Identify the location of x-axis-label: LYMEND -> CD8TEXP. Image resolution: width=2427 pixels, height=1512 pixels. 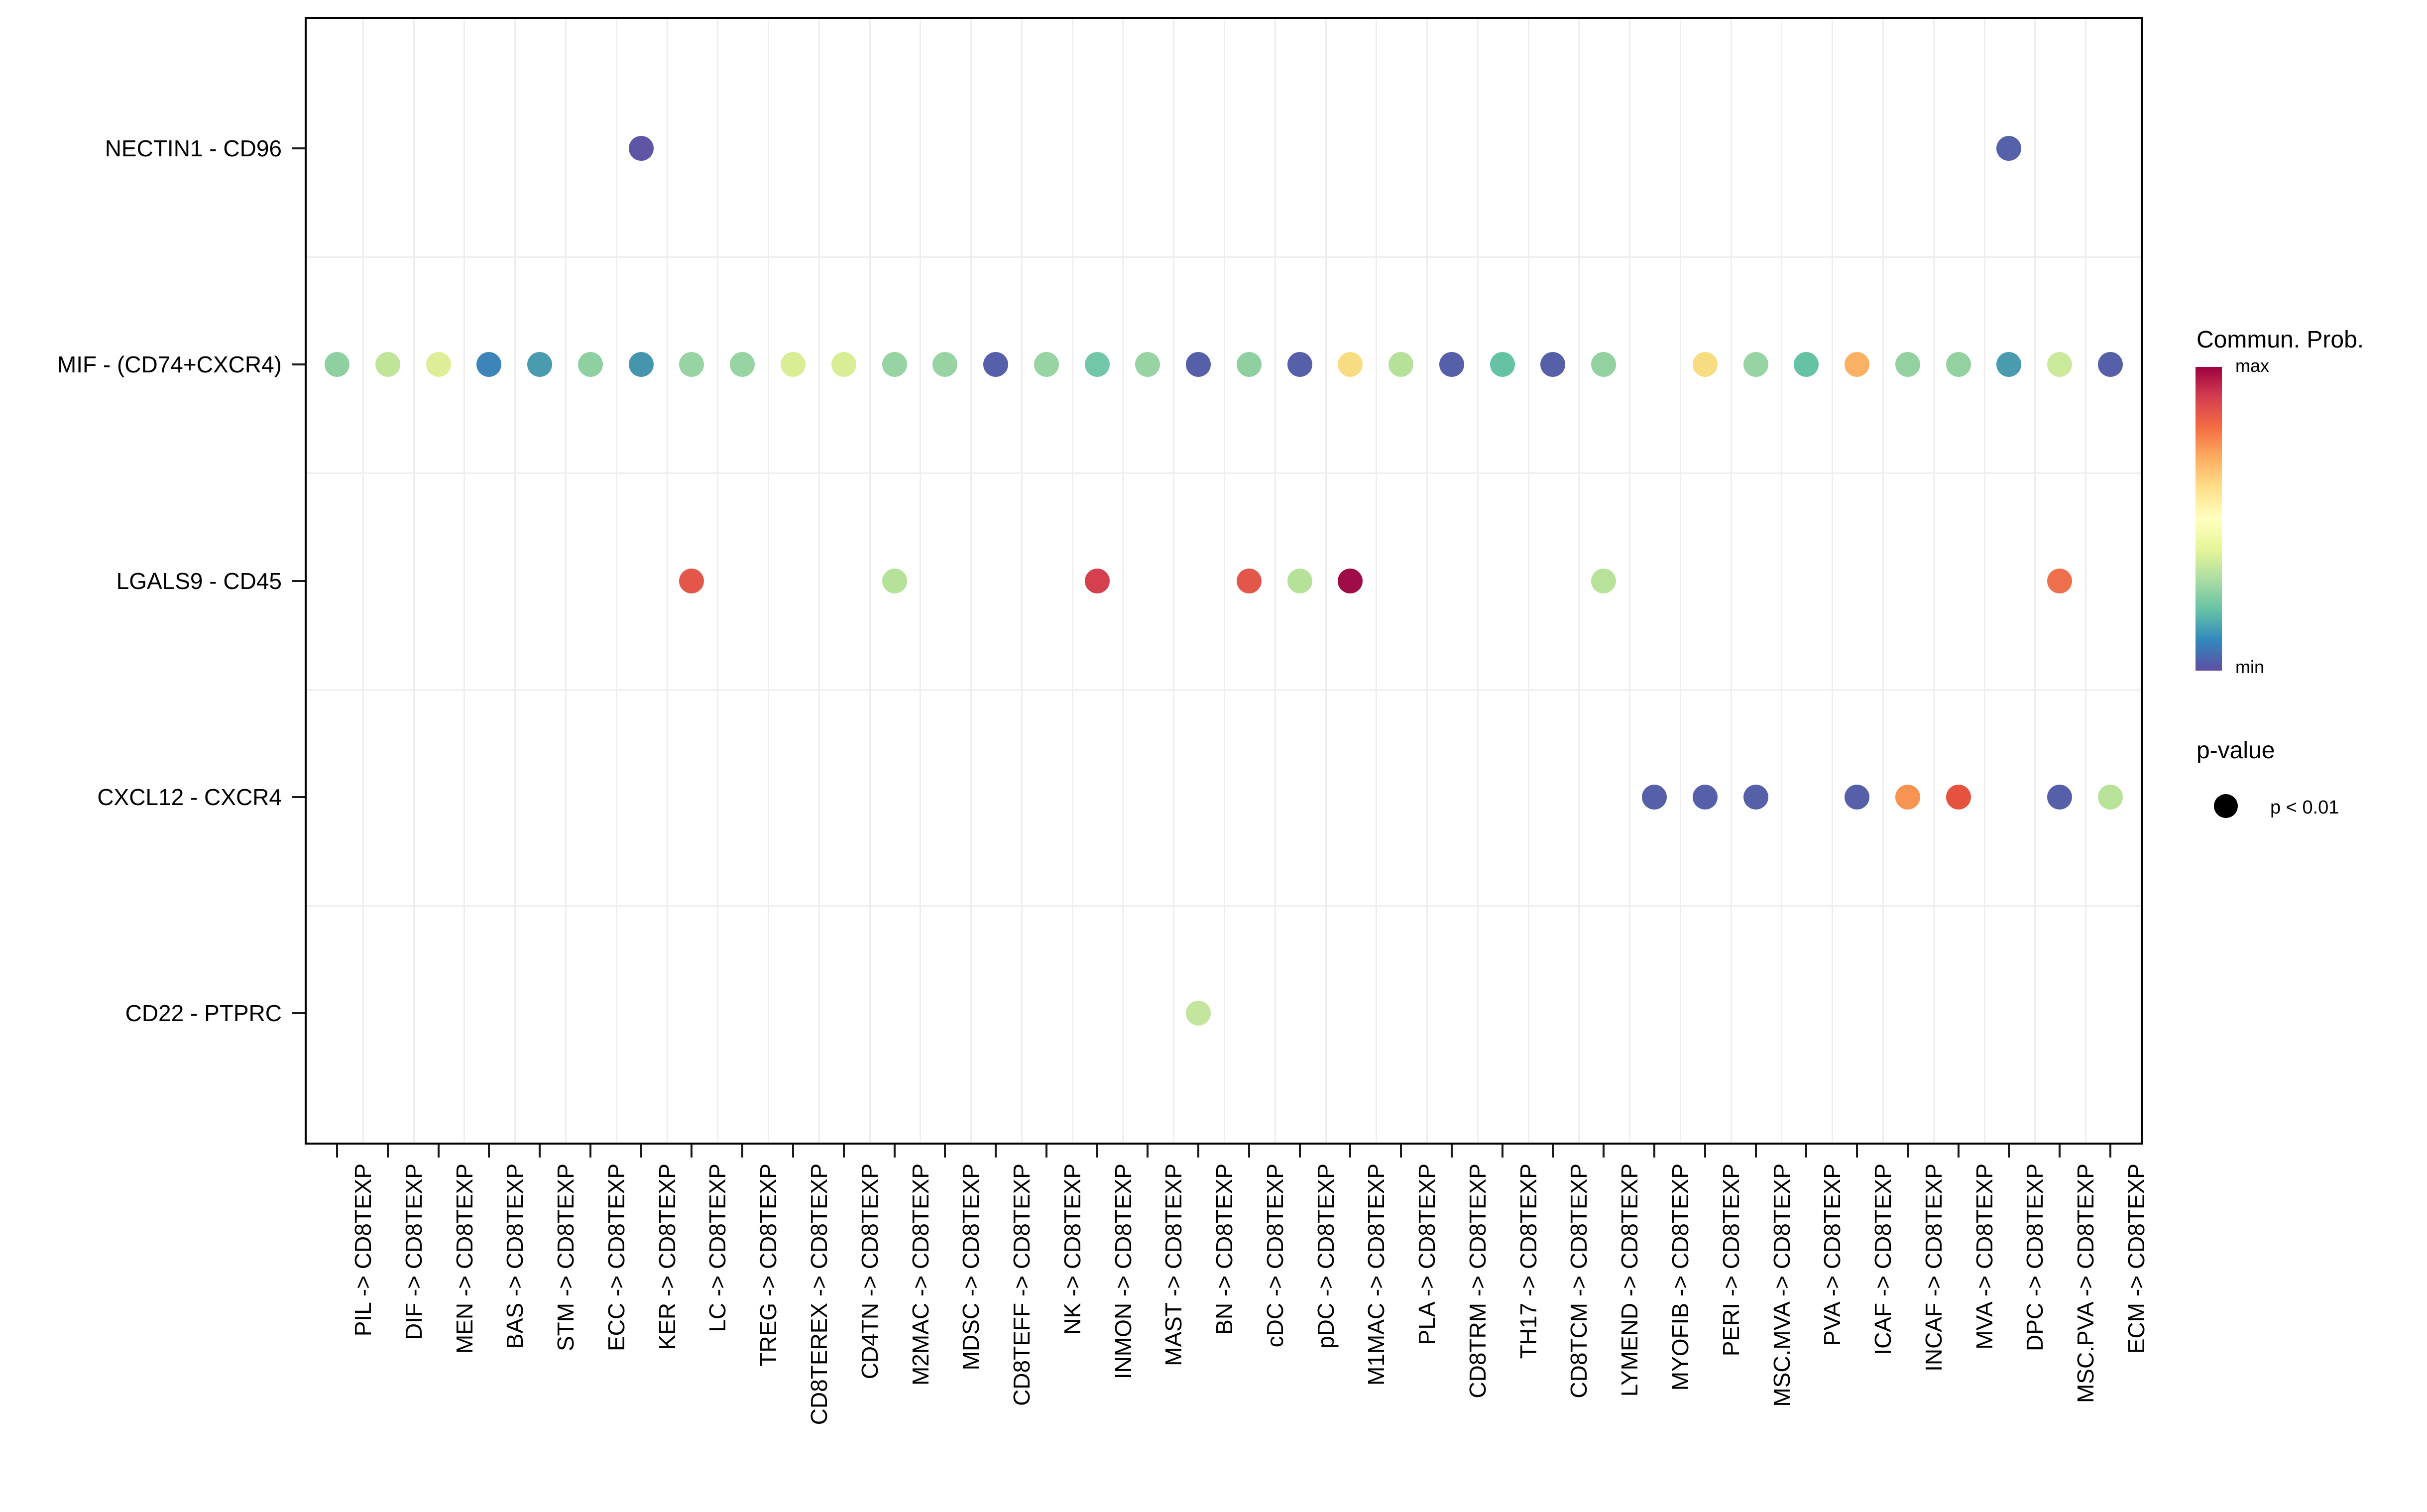
(1629, 1280).